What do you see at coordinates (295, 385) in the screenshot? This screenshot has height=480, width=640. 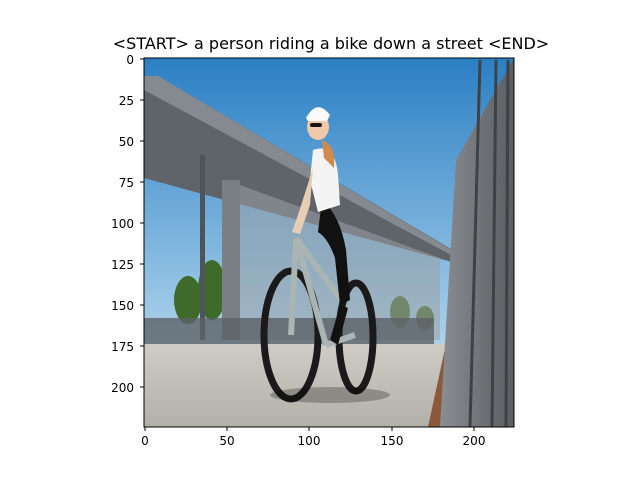 I see `ground` at bounding box center [295, 385].